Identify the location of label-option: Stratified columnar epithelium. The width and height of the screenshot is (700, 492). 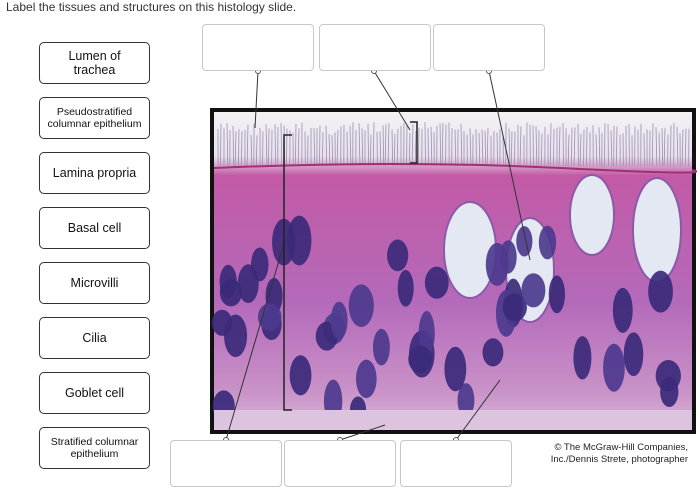
(94, 448).